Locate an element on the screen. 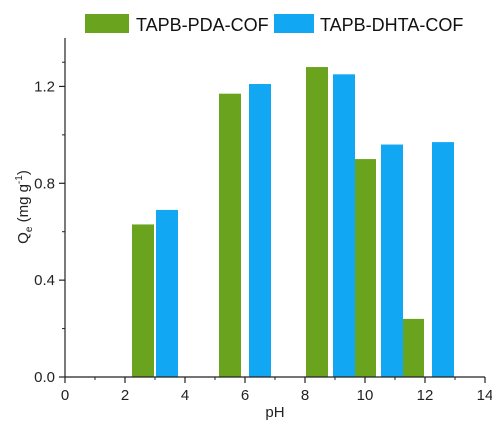 The width and height of the screenshot is (492, 423). y-axis-title: Qe (mg g-1) is located at coordinates (24, 207).